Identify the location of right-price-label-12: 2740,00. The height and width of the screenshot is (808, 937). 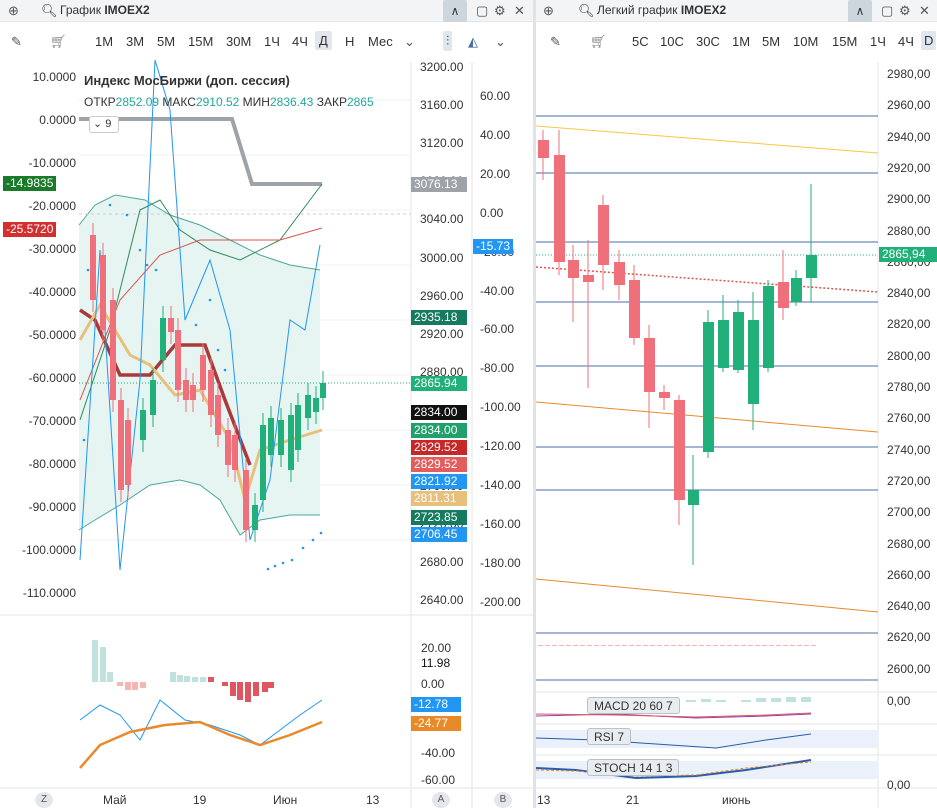
(909, 449).